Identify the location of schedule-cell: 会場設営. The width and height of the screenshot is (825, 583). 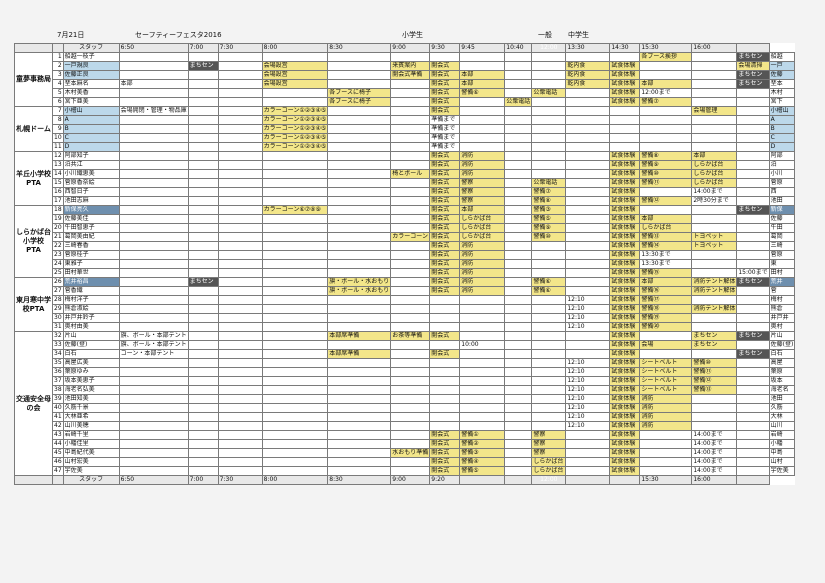
(295, 84).